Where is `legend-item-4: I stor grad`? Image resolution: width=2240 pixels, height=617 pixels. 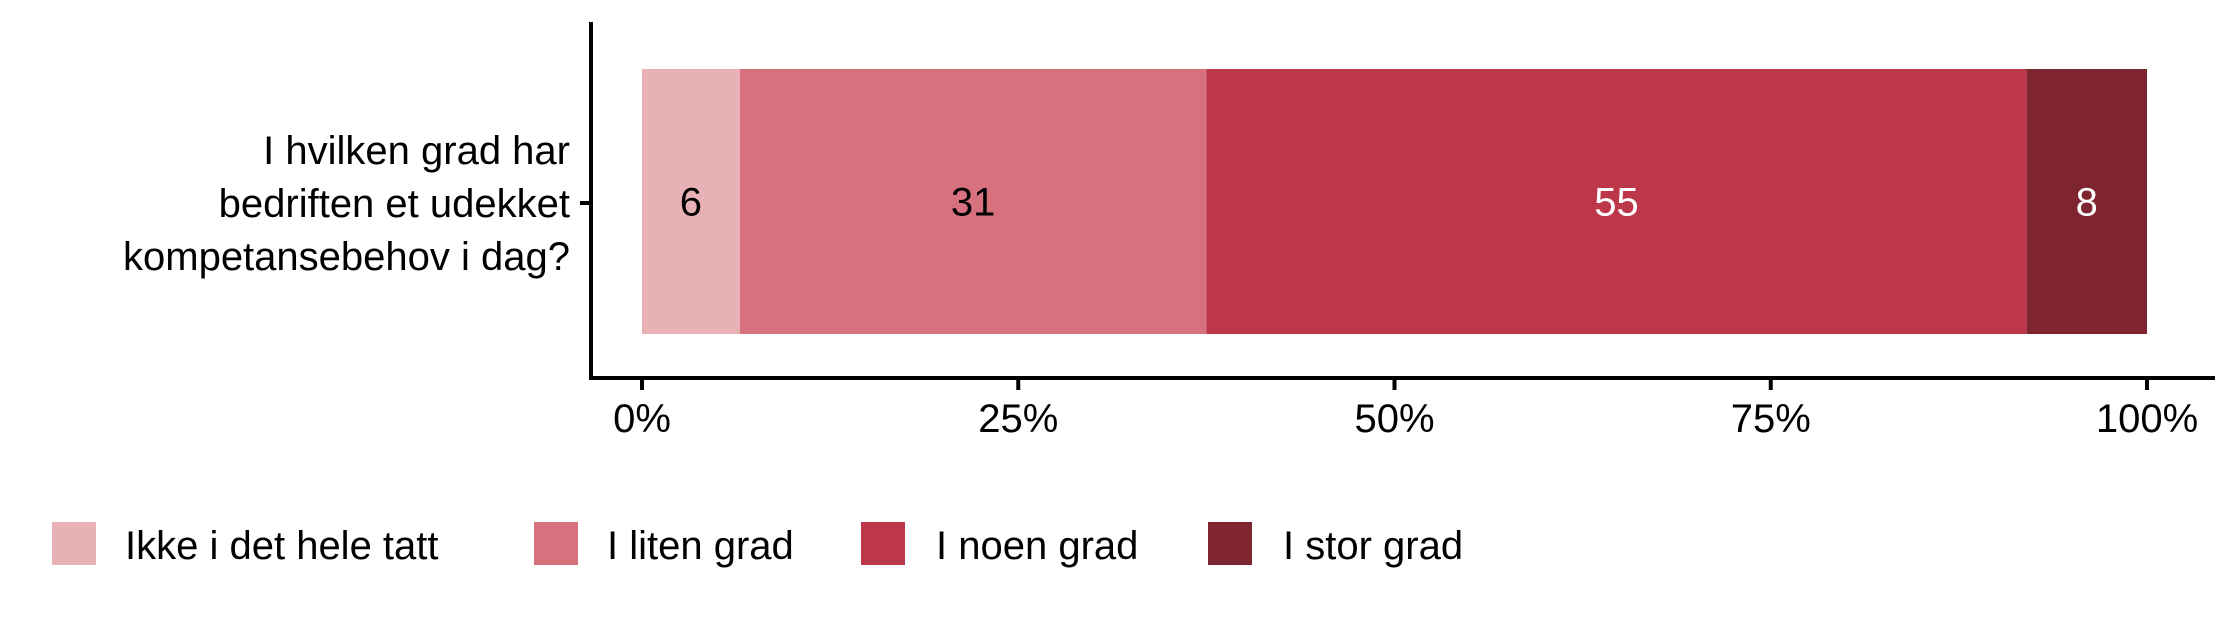
legend-item-4: I stor grad is located at coordinates (1335, 545).